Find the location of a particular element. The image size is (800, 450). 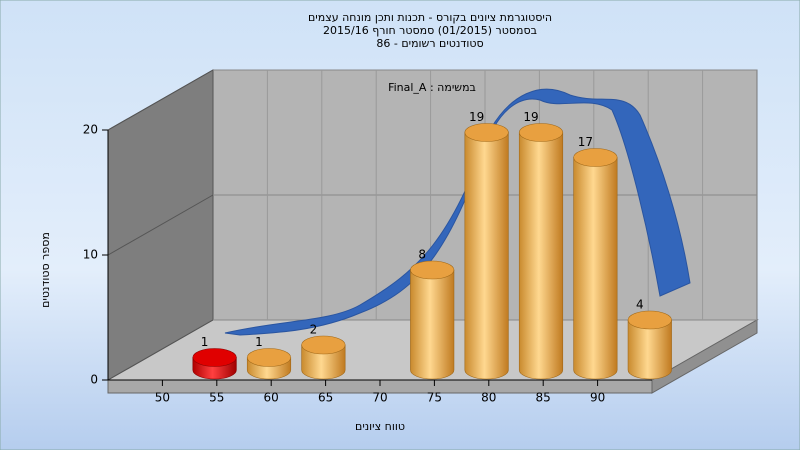

value-label: 17 is located at coordinates (585, 142).